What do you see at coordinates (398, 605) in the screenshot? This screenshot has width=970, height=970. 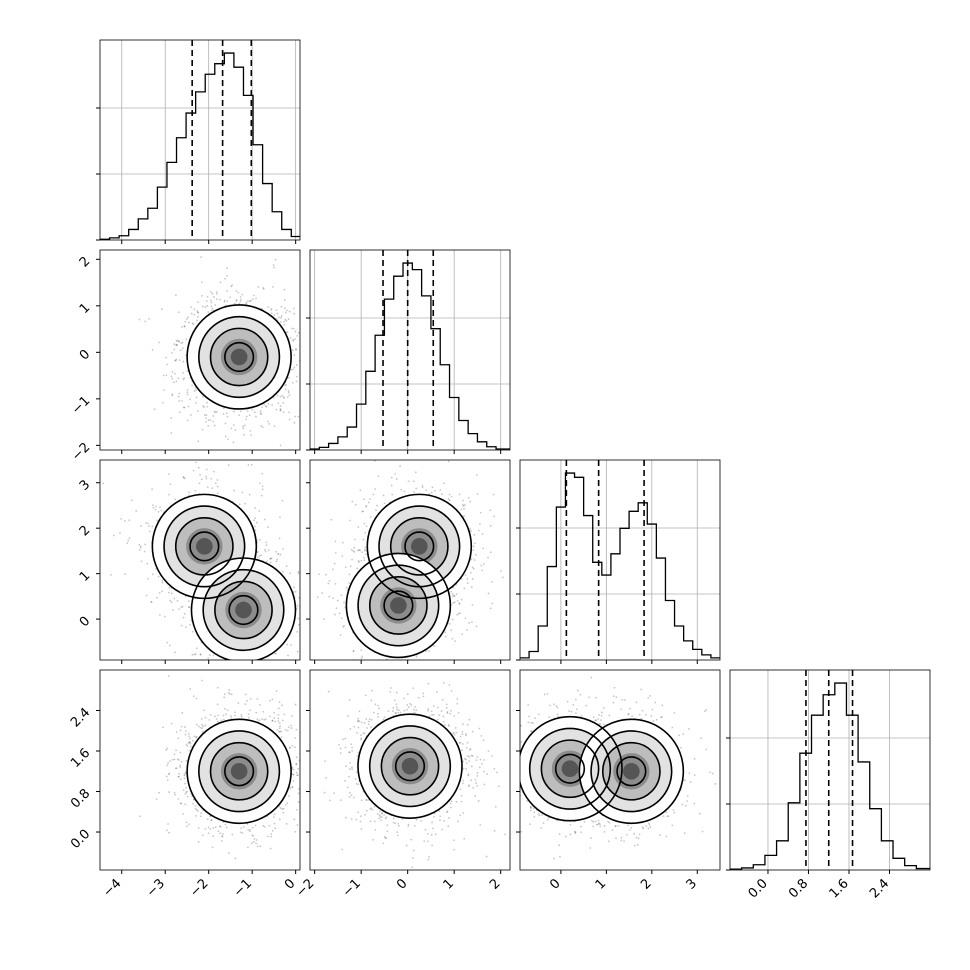 I see `density-region` at bounding box center [398, 605].